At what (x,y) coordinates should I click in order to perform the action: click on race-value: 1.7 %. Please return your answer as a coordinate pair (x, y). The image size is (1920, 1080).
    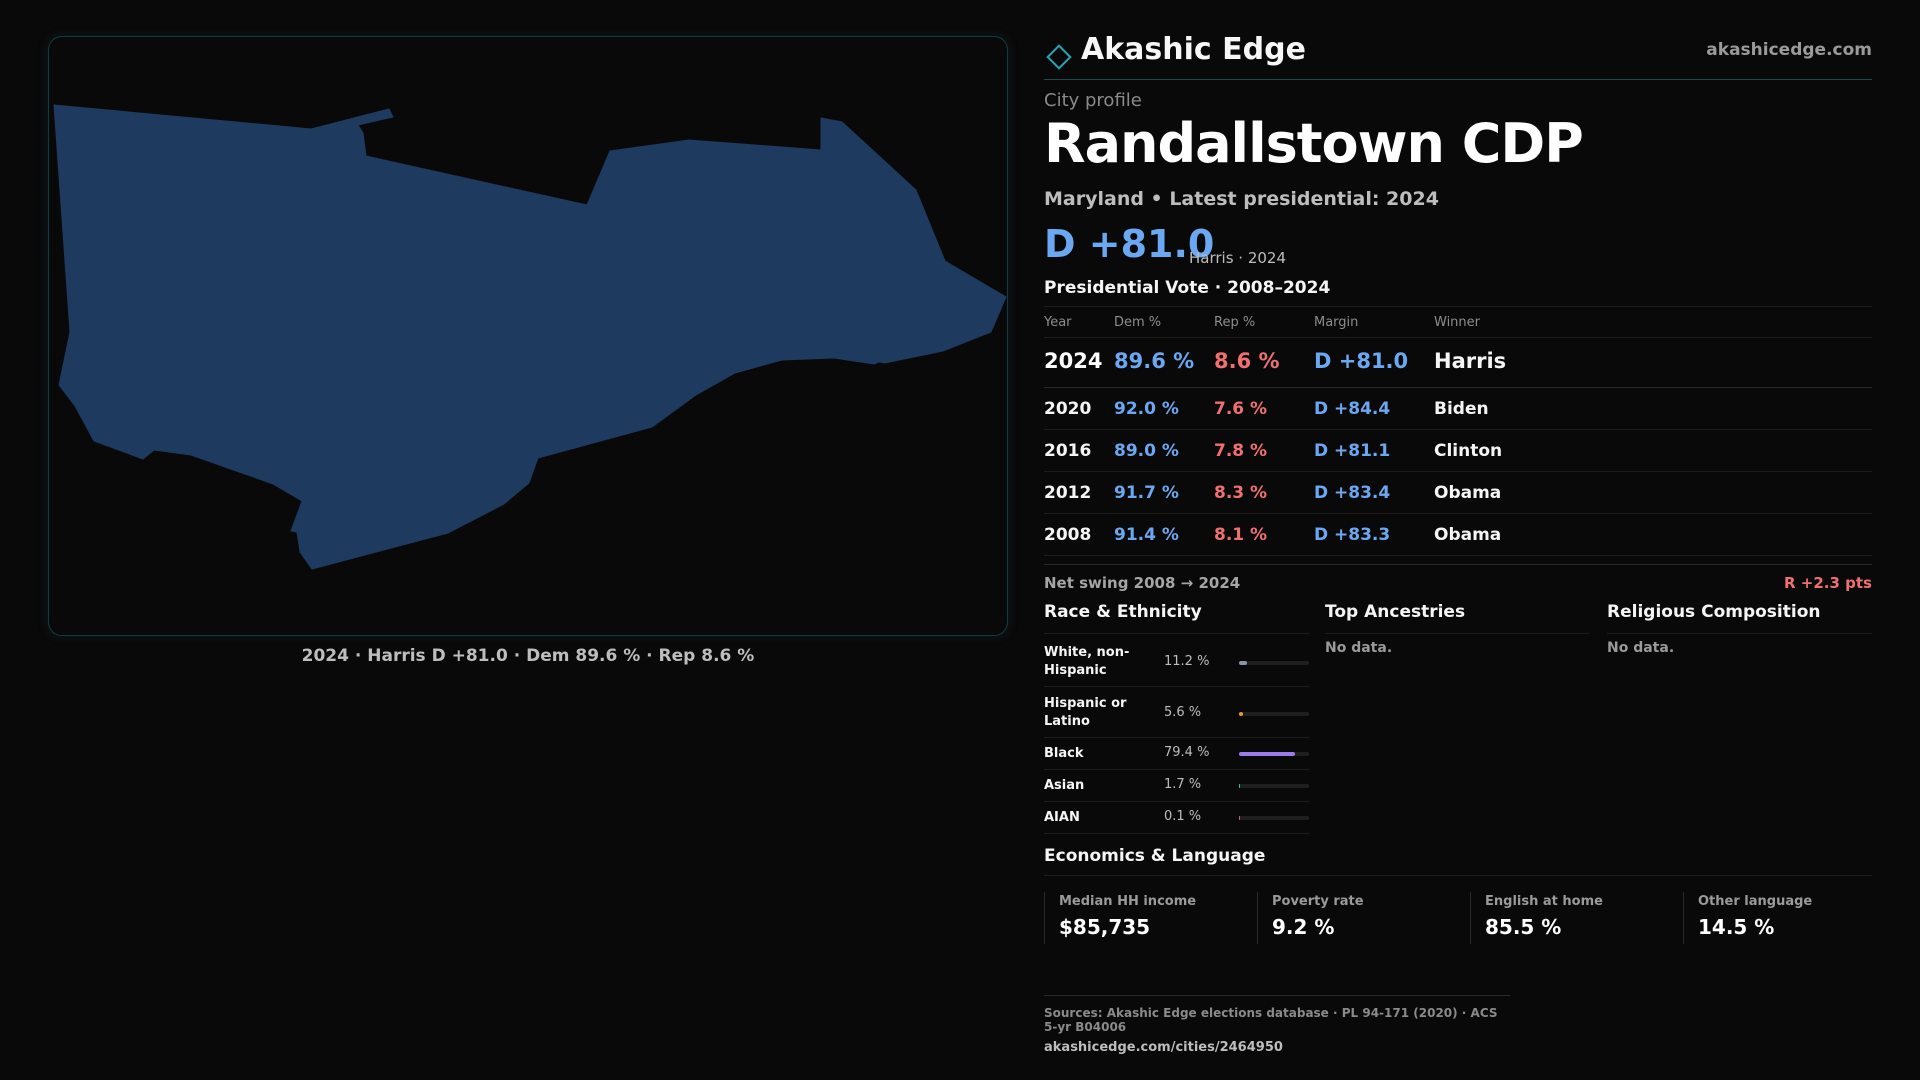
    Looking at the image, I should click on (1183, 784).